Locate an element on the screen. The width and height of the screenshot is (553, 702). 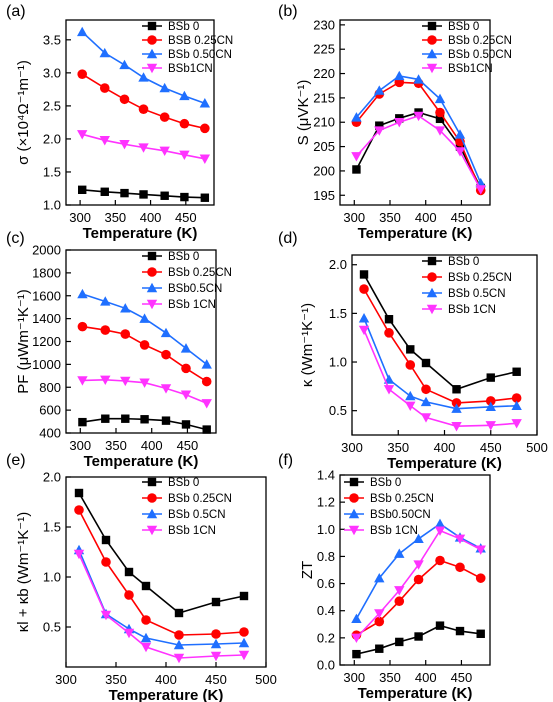
panel2-y-tick-label: 800 is located at coordinates (50, 387).